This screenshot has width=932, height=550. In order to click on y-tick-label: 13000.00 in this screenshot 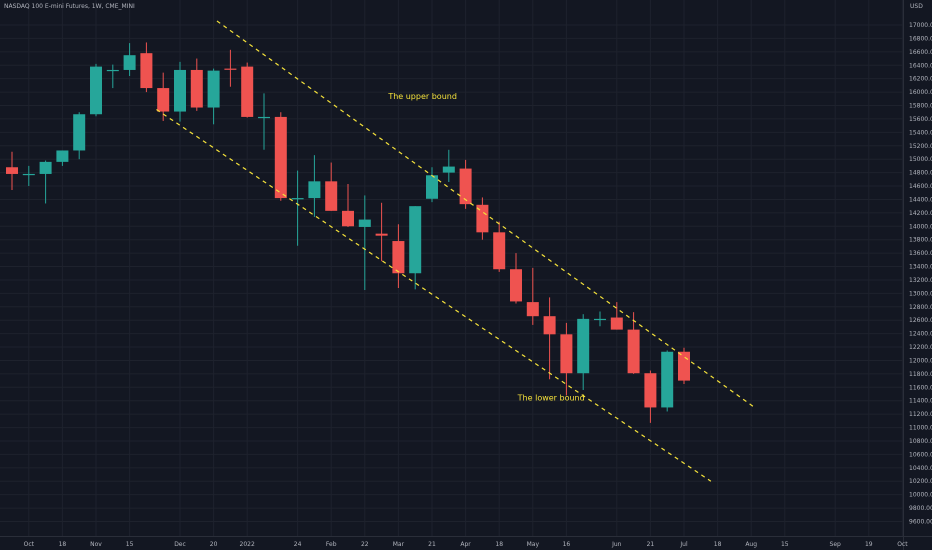, I will do `click(920, 293)`.